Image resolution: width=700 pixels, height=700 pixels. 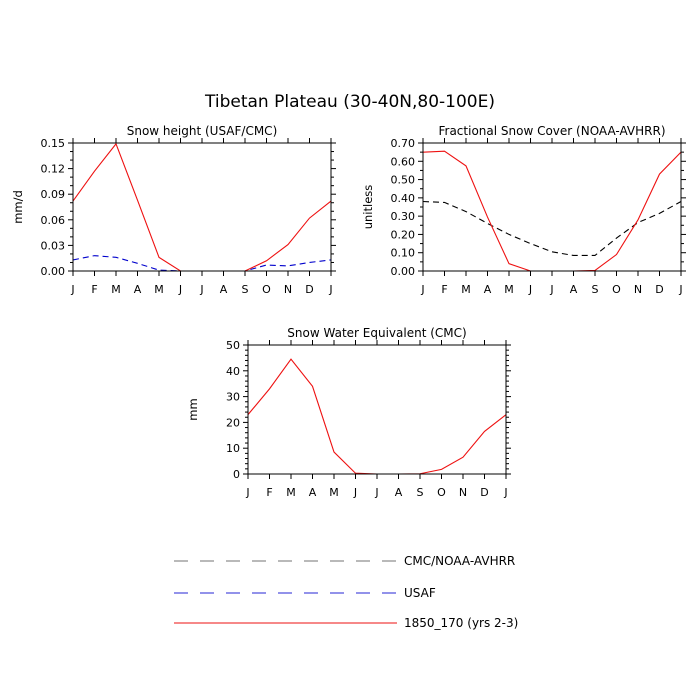 I want to click on y-tick-label: 0.30, so click(x=403, y=216).